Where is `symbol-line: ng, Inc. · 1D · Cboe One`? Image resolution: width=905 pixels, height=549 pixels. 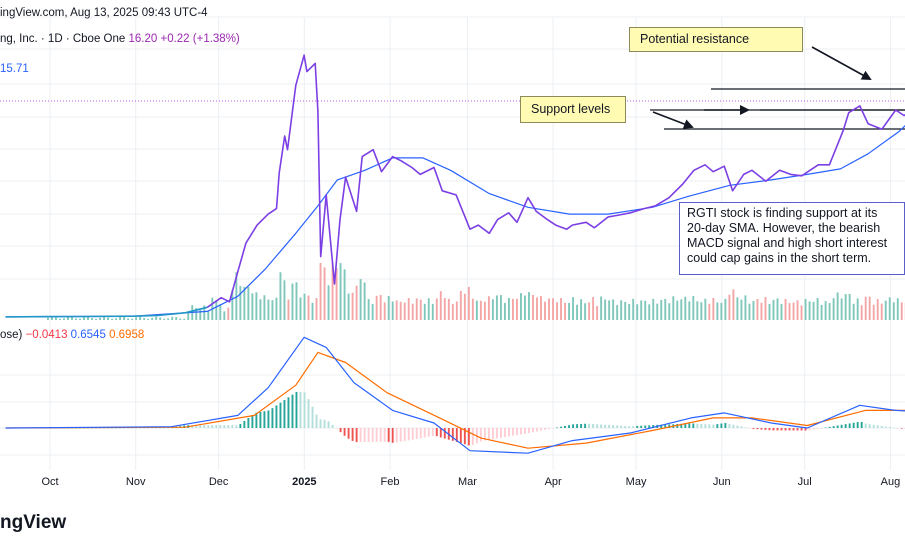
symbol-line: ng, Inc. · 1D · Cboe One is located at coordinates (63, 39).